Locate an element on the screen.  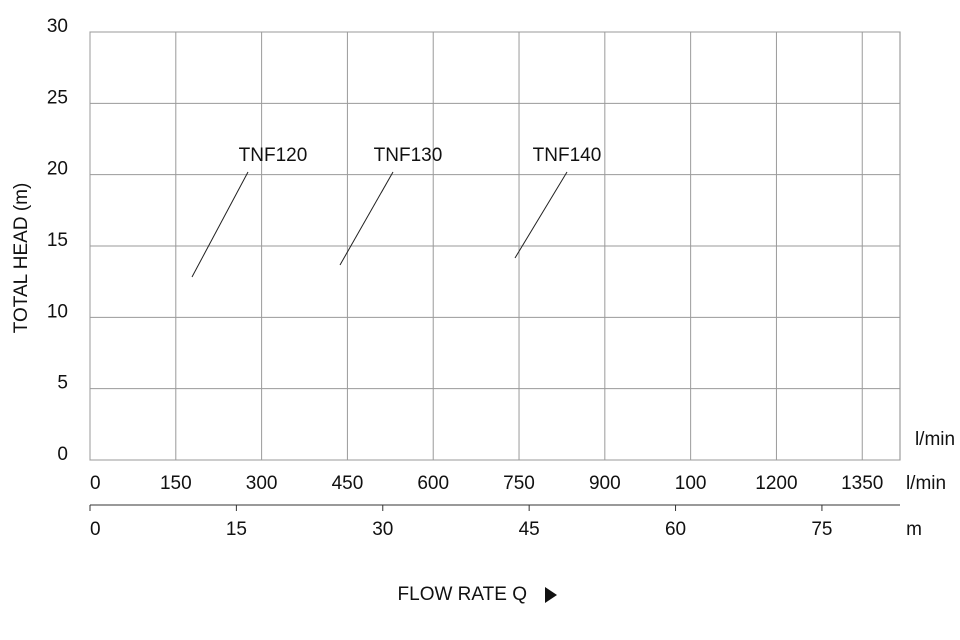
x-tick-label: 600 is located at coordinates (433, 483).